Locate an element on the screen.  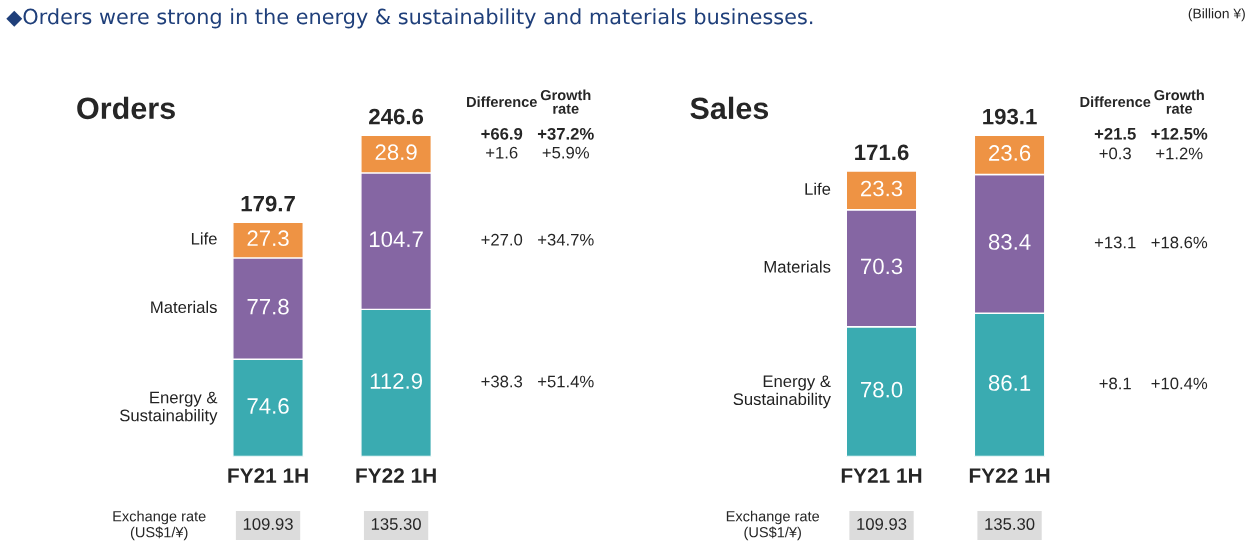
data-label: 77.8 is located at coordinates (268, 306).